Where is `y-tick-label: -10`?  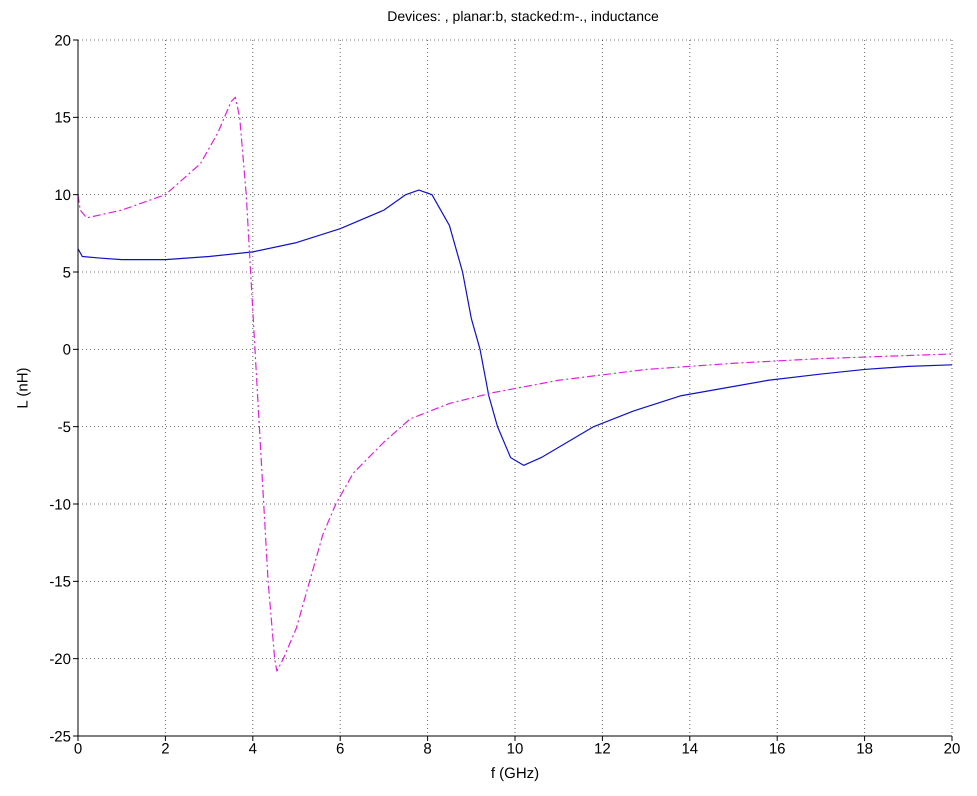
y-tick-label: -10 is located at coordinates (60, 505).